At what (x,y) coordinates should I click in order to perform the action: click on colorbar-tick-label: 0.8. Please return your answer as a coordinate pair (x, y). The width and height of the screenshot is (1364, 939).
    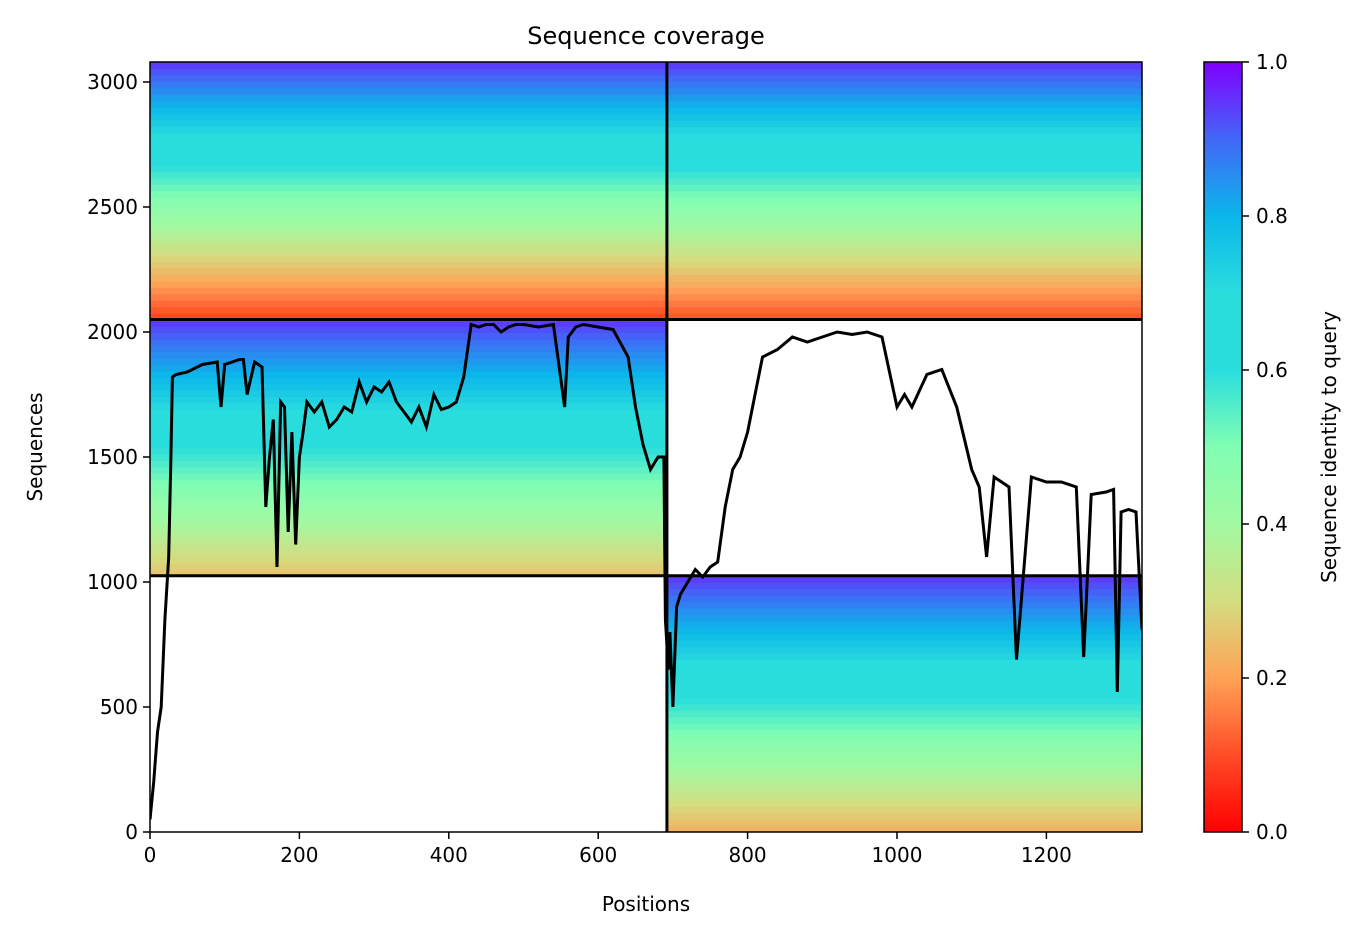
    Looking at the image, I should click on (1272, 216).